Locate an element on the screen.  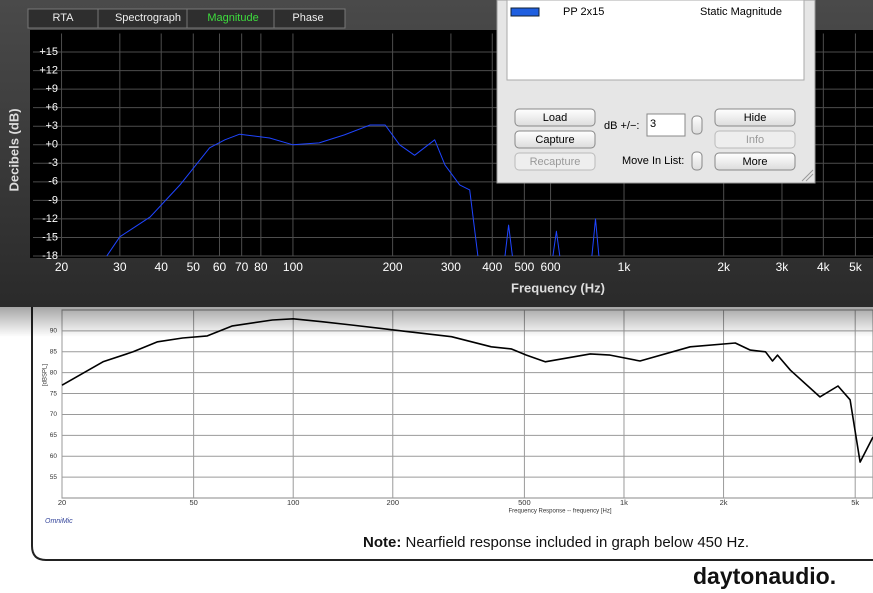
y-tick-label: +15 is located at coordinates (48, 52).